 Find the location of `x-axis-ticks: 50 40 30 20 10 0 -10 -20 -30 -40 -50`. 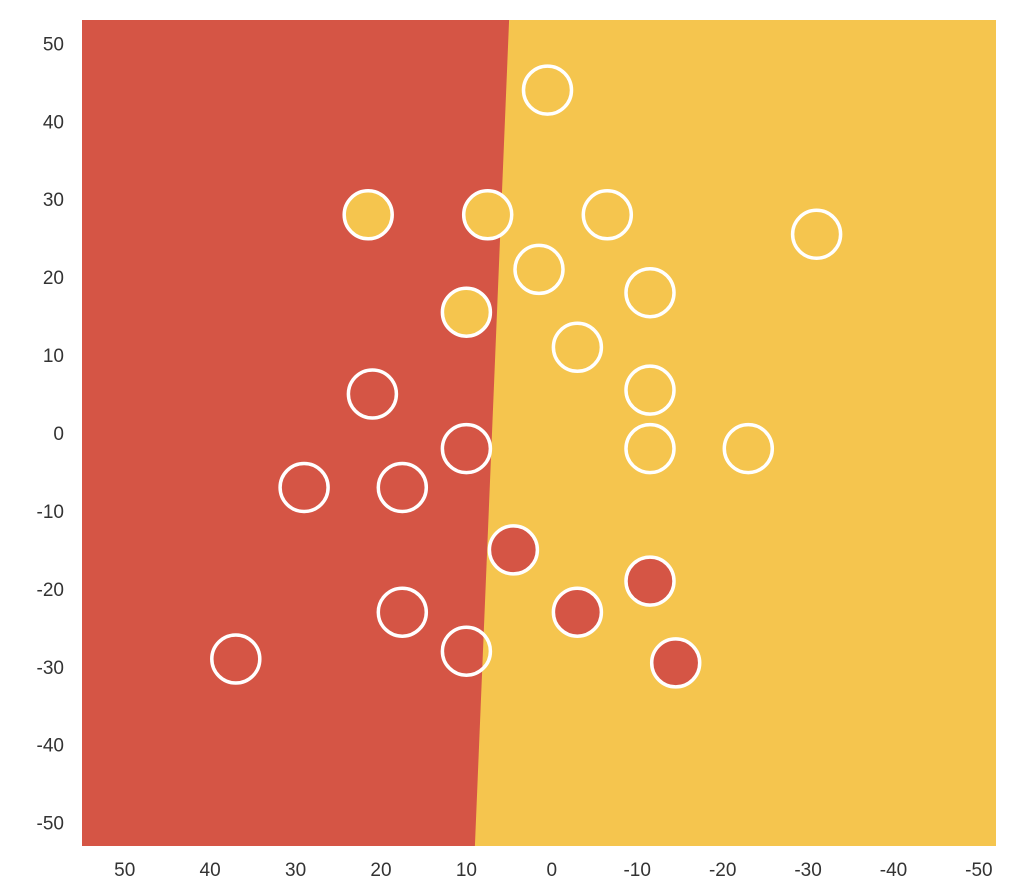

x-axis-ticks: 50 40 30 20 10 0 -10 -20 -30 -40 -50 is located at coordinates (553, 870).